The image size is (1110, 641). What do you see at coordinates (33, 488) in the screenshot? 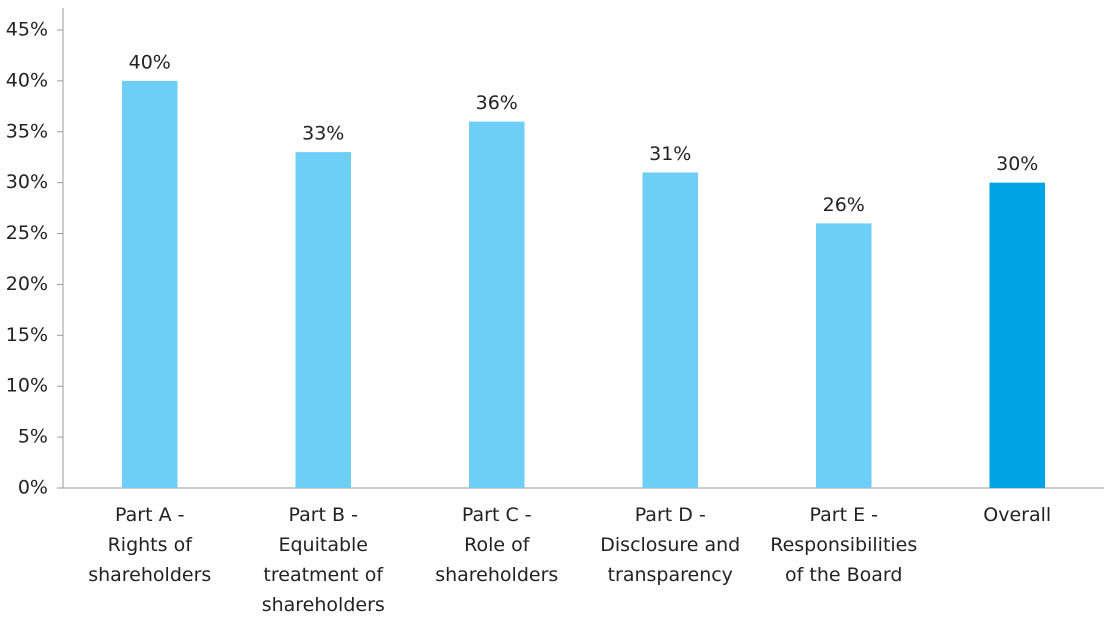
I see `y-tick-label: 0%` at bounding box center [33, 488].